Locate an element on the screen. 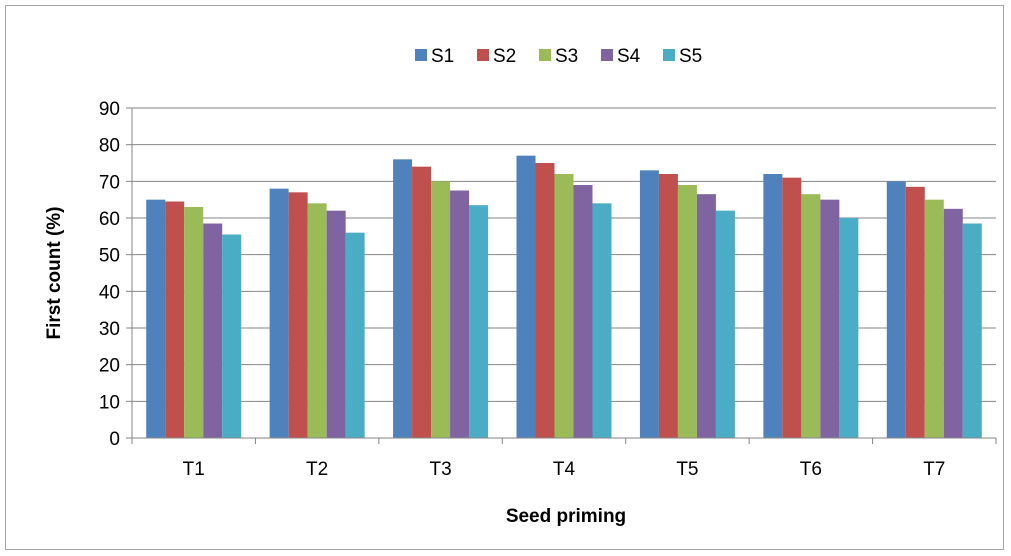  bar-s1-t4 is located at coordinates (526, 296).